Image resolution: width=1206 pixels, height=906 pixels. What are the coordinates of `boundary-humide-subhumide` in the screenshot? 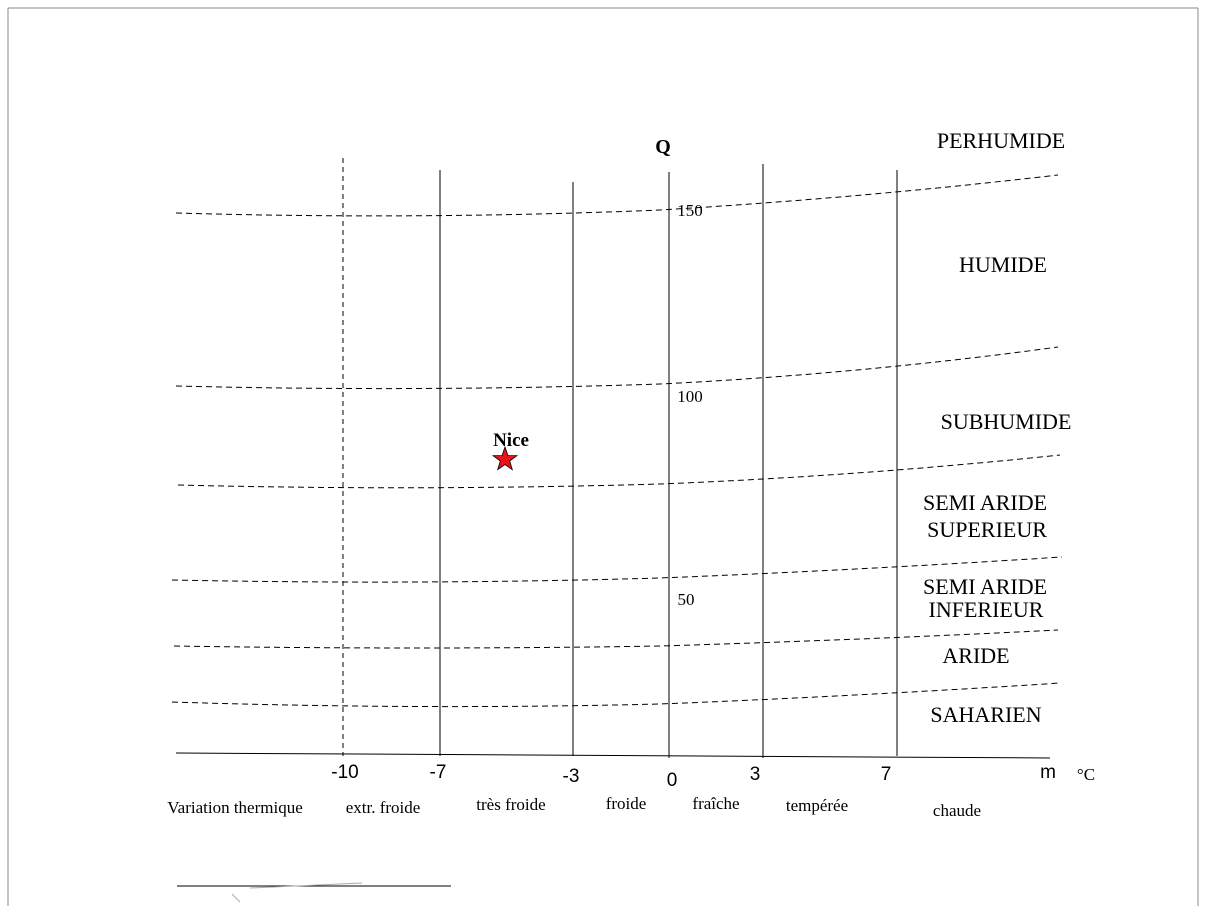 It's located at (617, 368).